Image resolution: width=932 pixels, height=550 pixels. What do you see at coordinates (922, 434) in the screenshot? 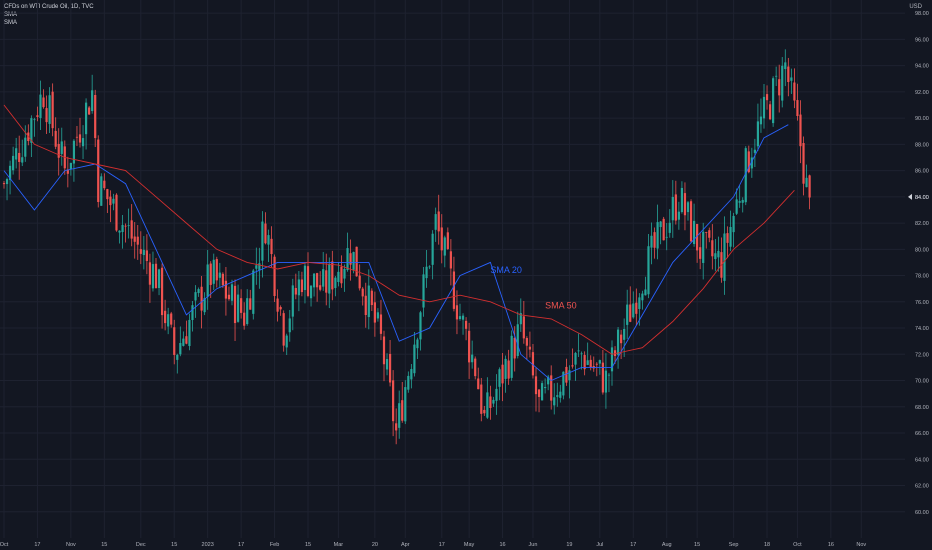
I see `y-tick-label: 66.00` at bounding box center [922, 434].